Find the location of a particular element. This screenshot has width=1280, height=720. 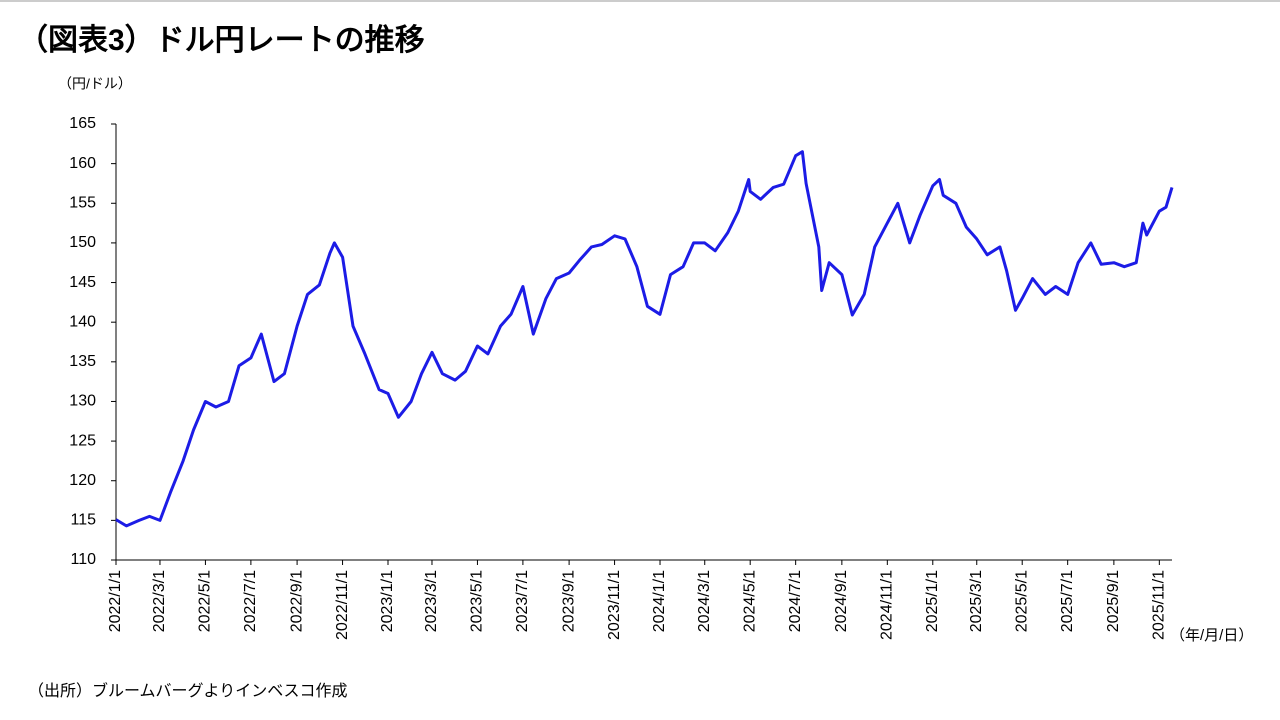

source-note: （出所）ブルームバーグよりインベスコ作成 is located at coordinates (188, 690).